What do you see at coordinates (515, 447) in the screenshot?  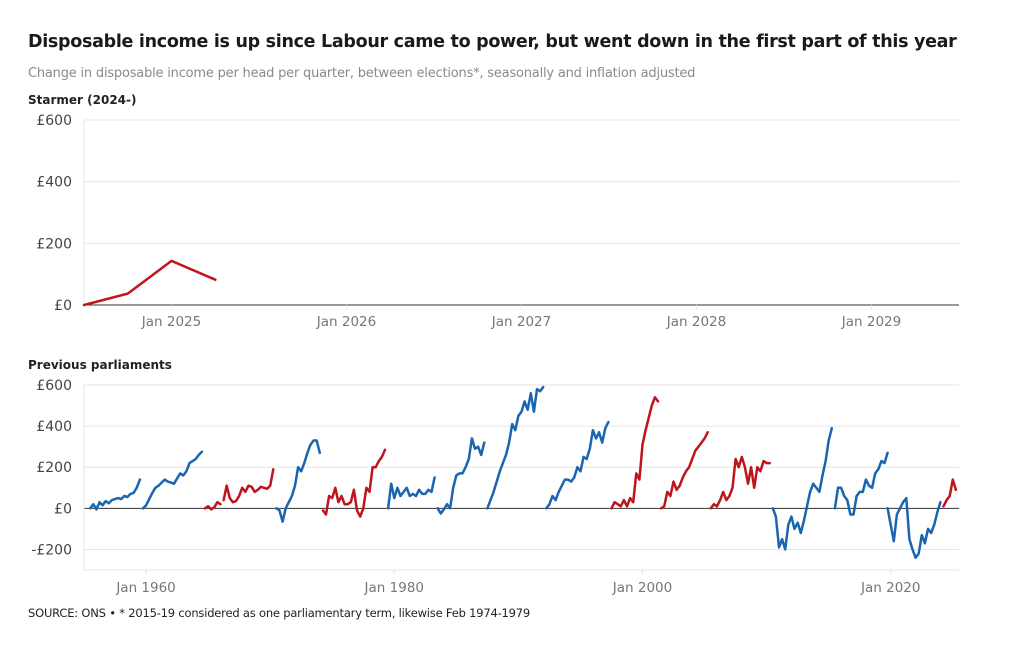 I see `series-line-1987-1992` at bounding box center [515, 447].